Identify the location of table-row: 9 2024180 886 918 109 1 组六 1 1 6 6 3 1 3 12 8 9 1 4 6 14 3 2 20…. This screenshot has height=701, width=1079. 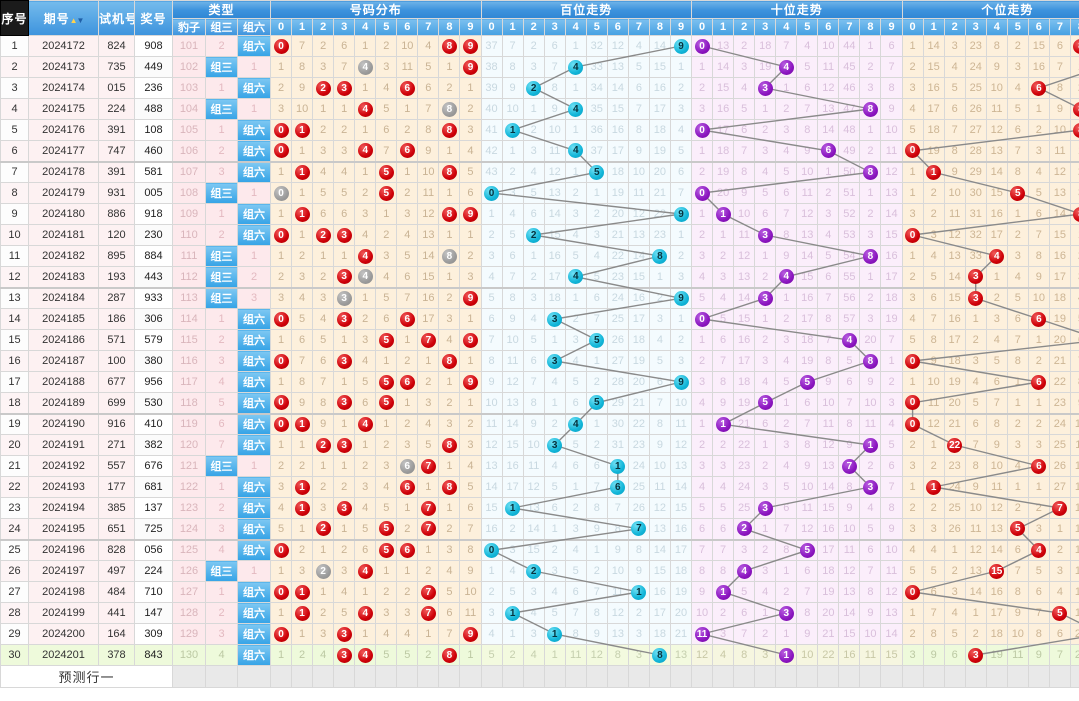
(539, 214).